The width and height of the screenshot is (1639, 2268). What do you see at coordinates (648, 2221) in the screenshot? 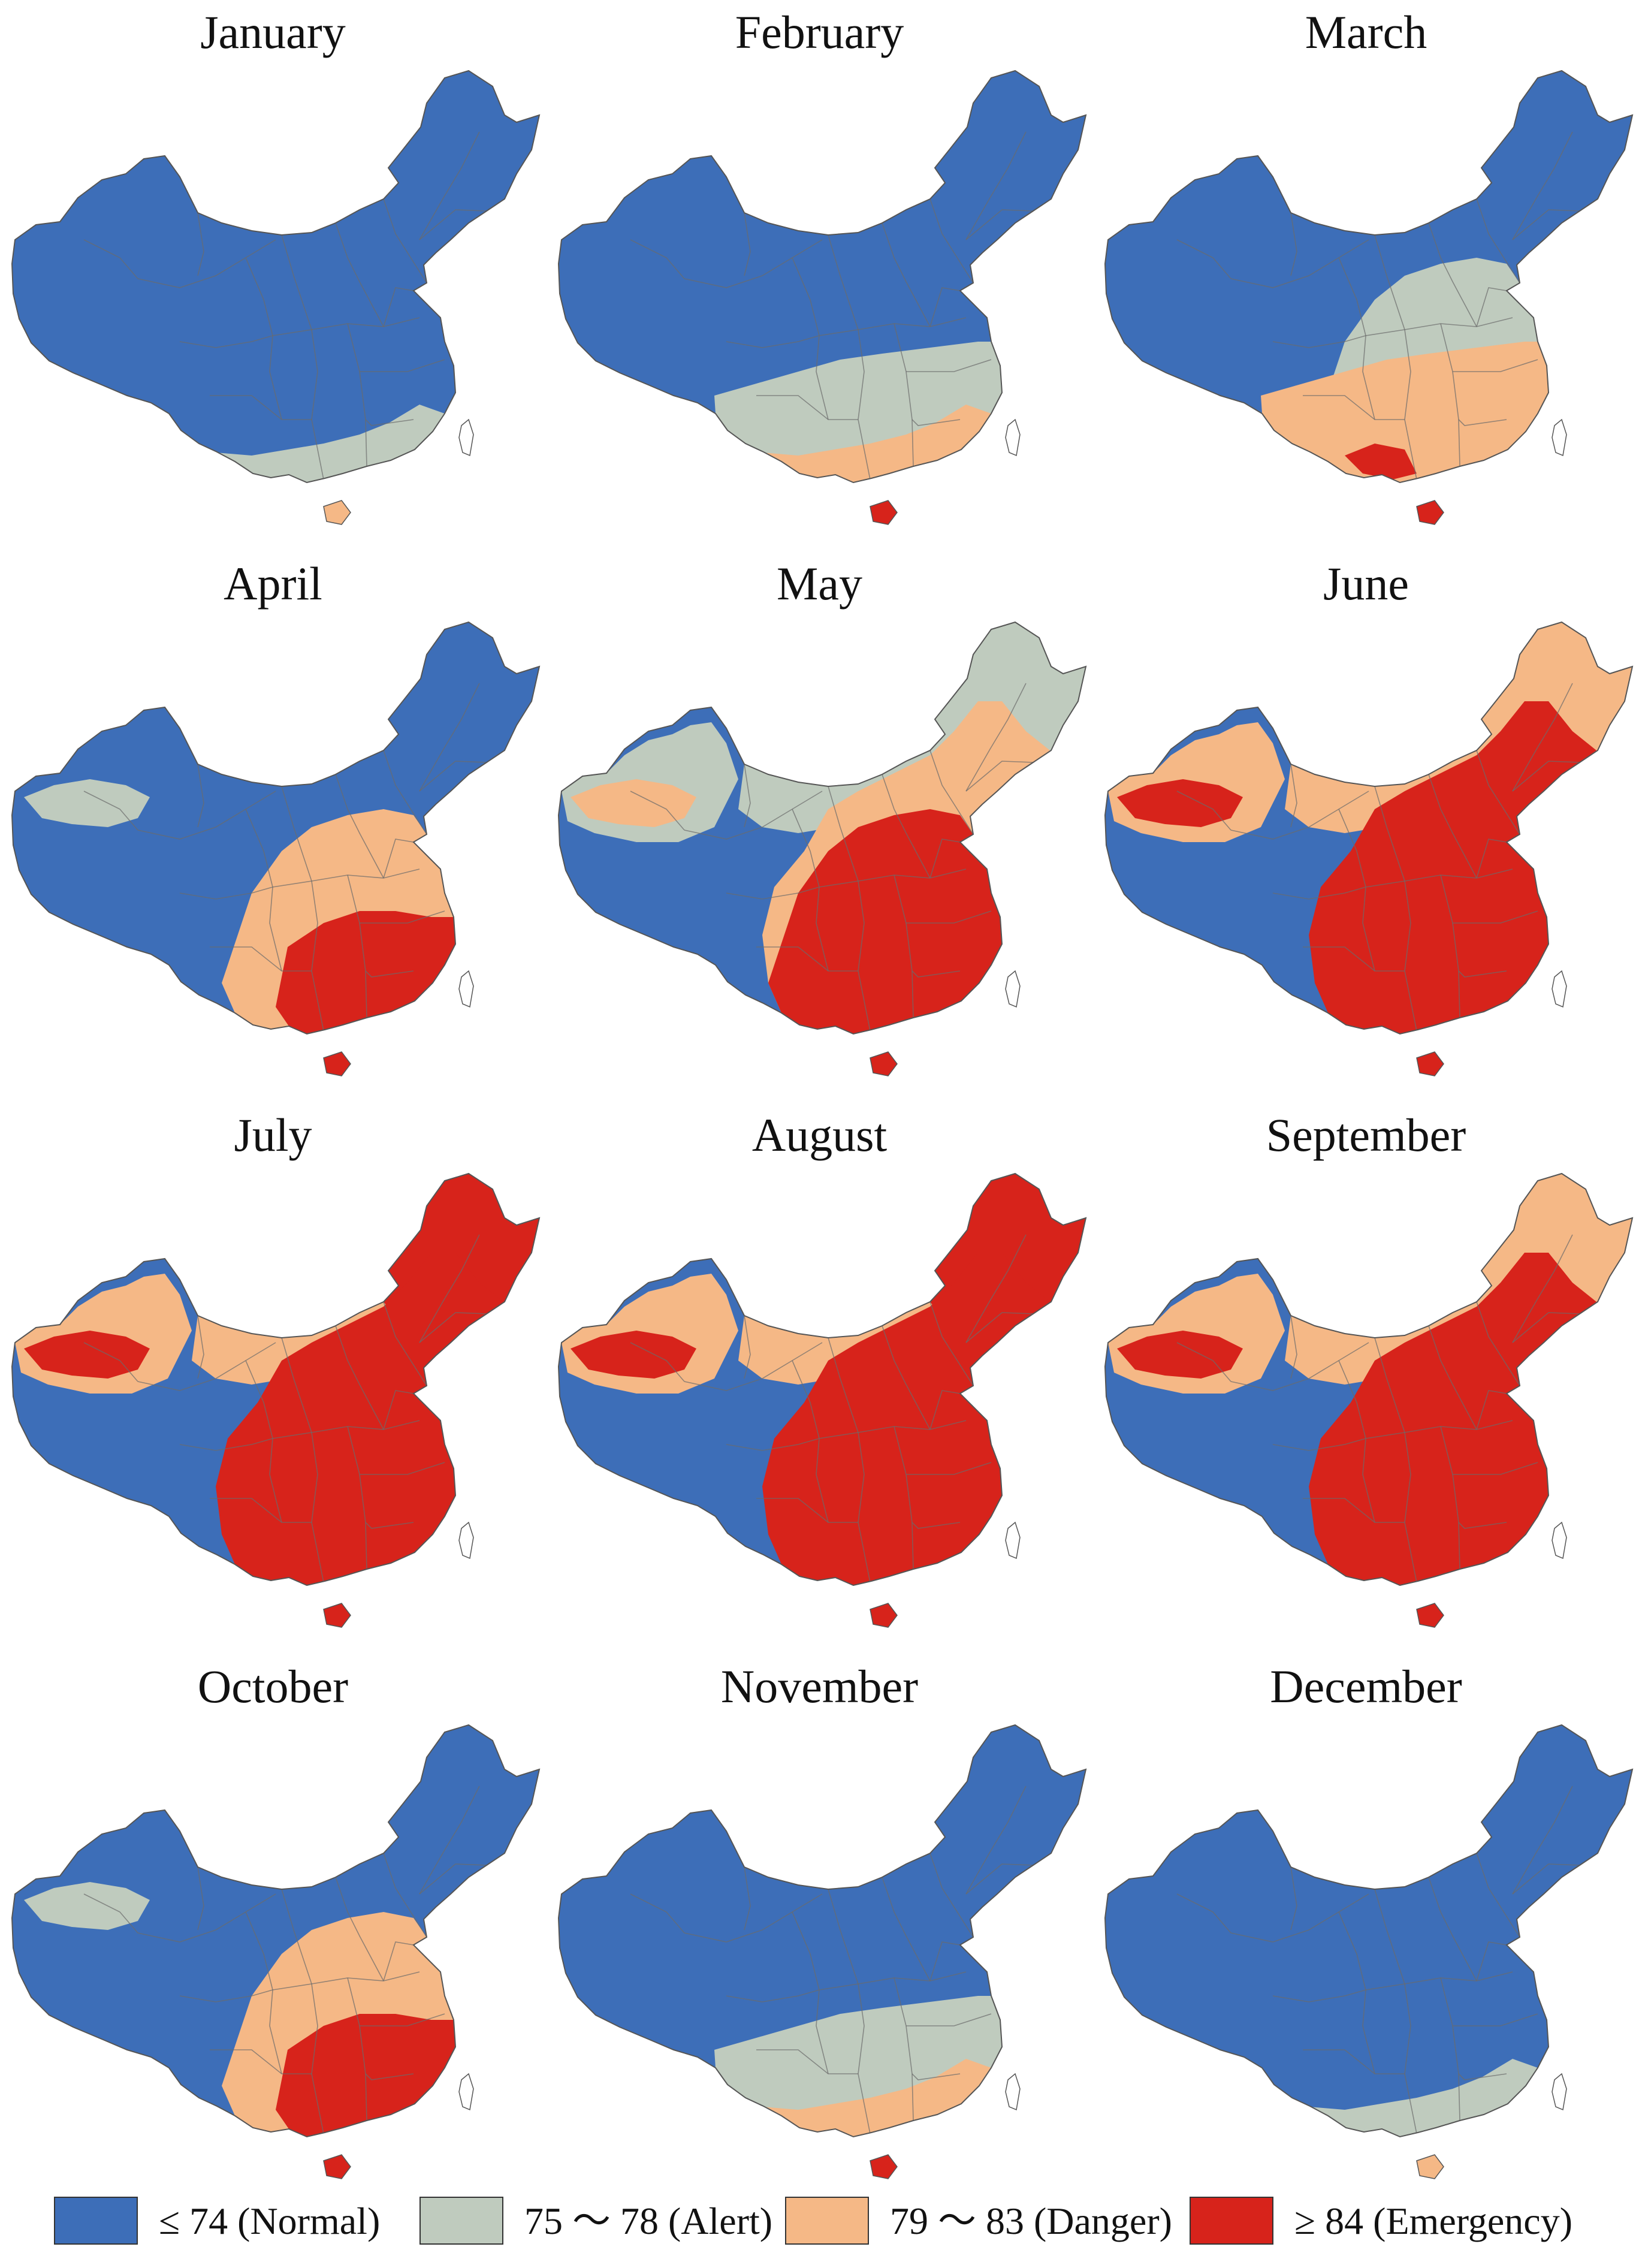
I see `legend-label-alert: 75 ～ 78 (Alert)` at bounding box center [648, 2221].